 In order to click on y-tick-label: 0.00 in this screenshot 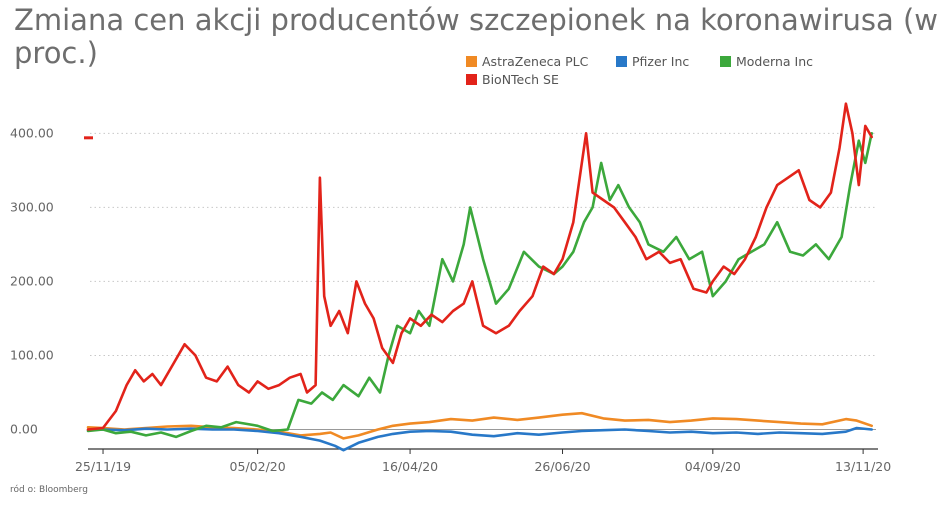, I will do `click(24, 428)`.